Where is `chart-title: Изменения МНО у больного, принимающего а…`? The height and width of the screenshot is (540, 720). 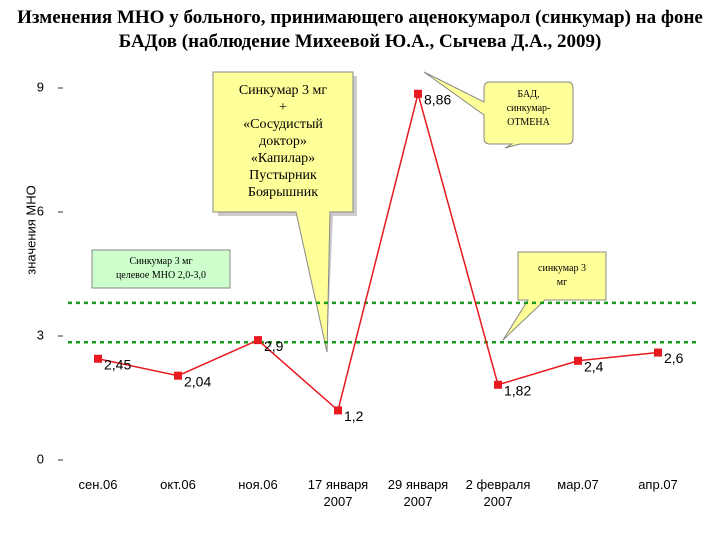 chart-title: Изменения МНО у больного, принимающего а… is located at coordinates (360, 29).